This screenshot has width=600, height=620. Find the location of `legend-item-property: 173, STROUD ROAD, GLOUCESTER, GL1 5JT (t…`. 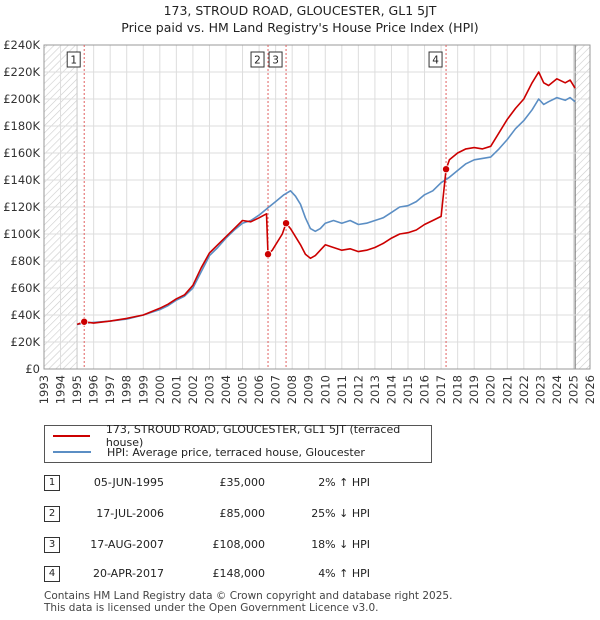

legend-item-property: 173, STROUD ROAD, GLOUCESTER, GL1 5JT (t… is located at coordinates (242, 436).